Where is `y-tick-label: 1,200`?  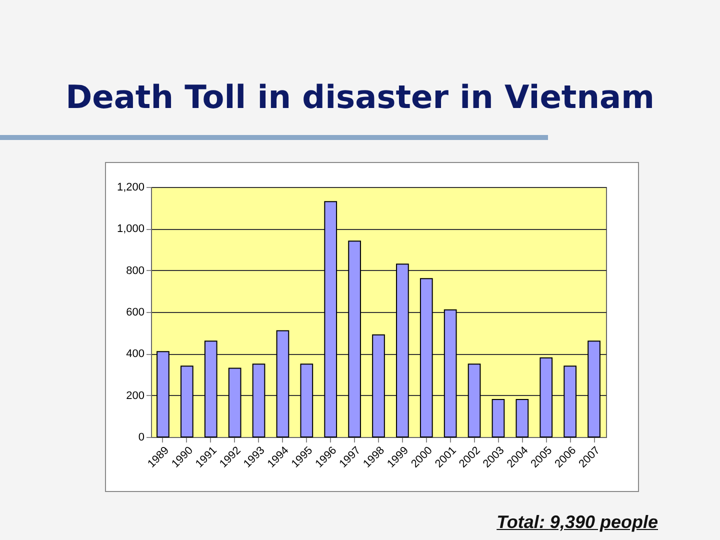
y-tick-label: 1,200 is located at coordinates (130, 188).